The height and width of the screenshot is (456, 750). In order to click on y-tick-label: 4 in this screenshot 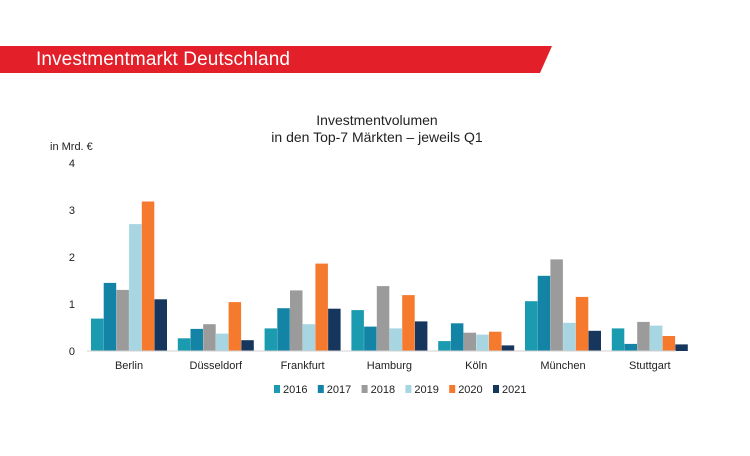, I will do `click(72, 164)`.